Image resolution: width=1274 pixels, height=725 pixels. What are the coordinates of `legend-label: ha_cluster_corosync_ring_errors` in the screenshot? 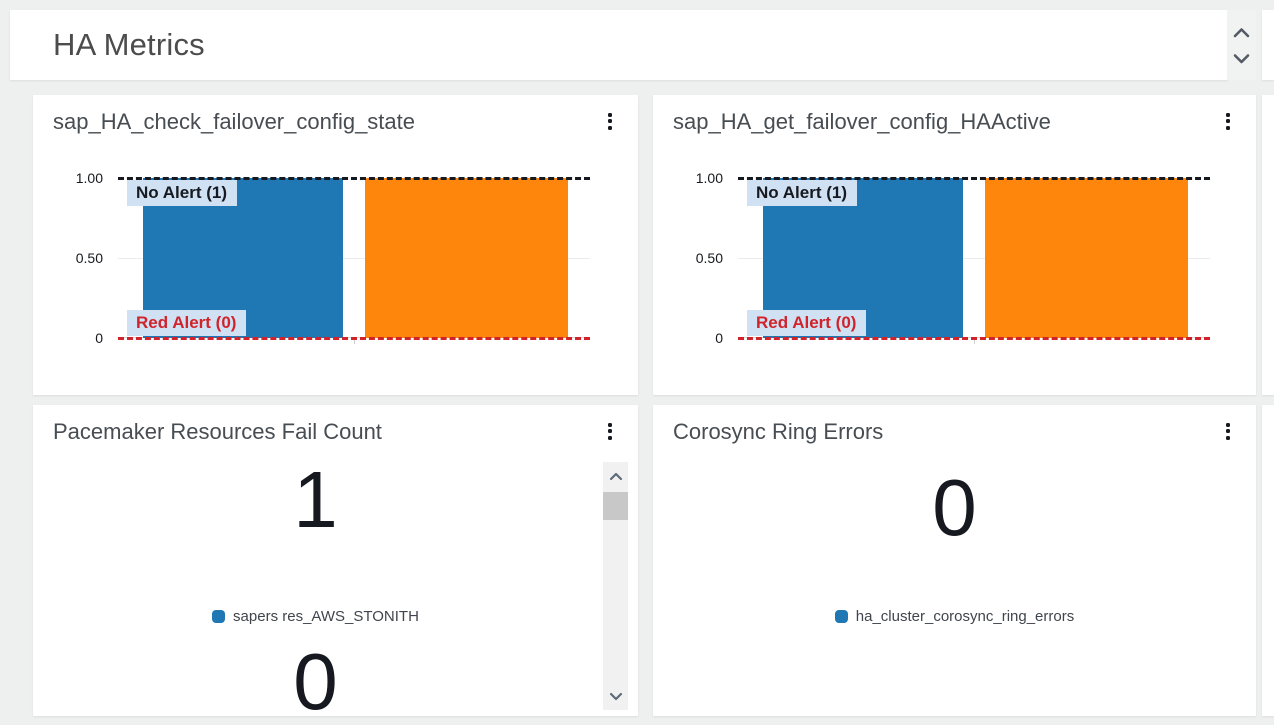 It's located at (965, 616).